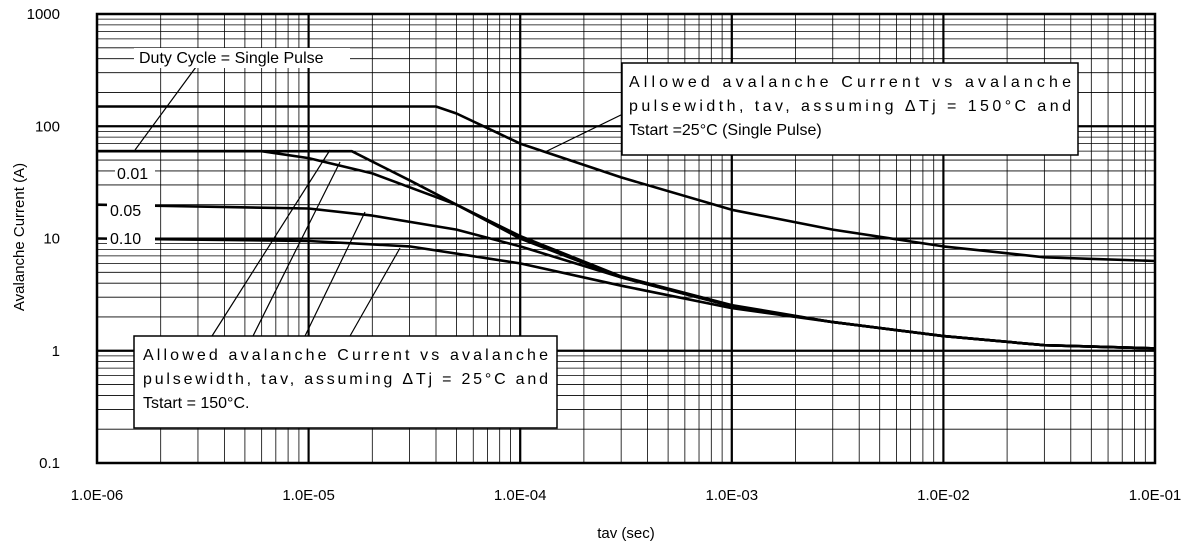 This screenshot has height=546, width=1195. I want to click on y-tick-label: 0.1, so click(49, 463).